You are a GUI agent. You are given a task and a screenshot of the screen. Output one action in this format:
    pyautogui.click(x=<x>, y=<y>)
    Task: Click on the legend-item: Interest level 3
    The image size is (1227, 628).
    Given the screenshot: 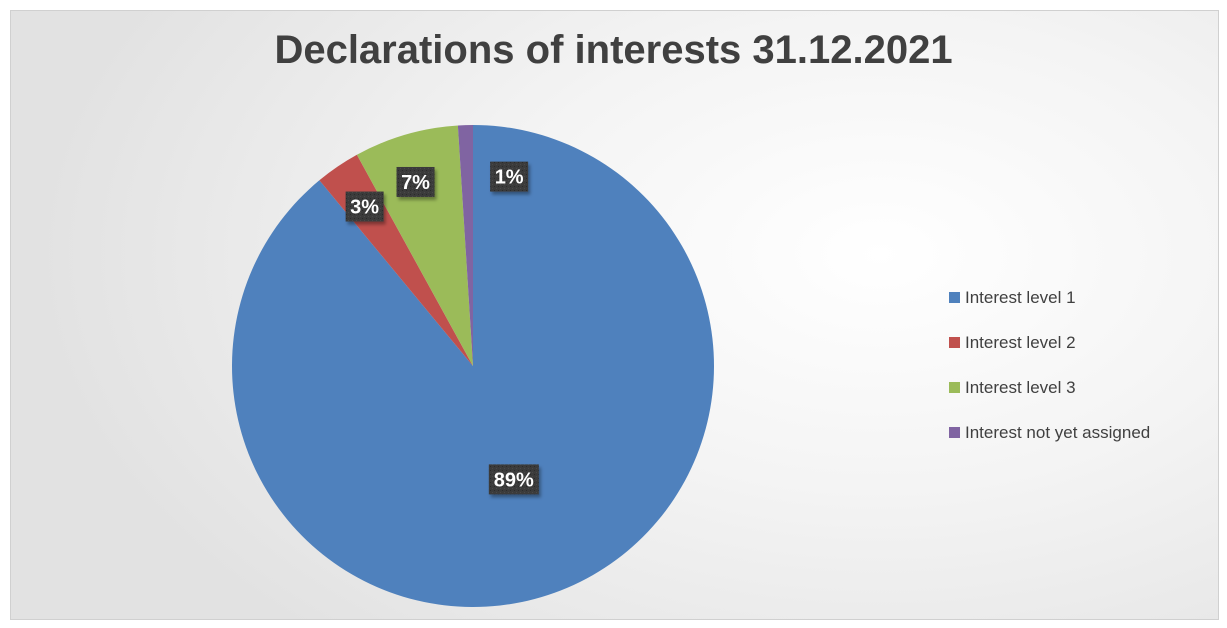 What is the action you would take?
    pyautogui.click(x=1049, y=387)
    